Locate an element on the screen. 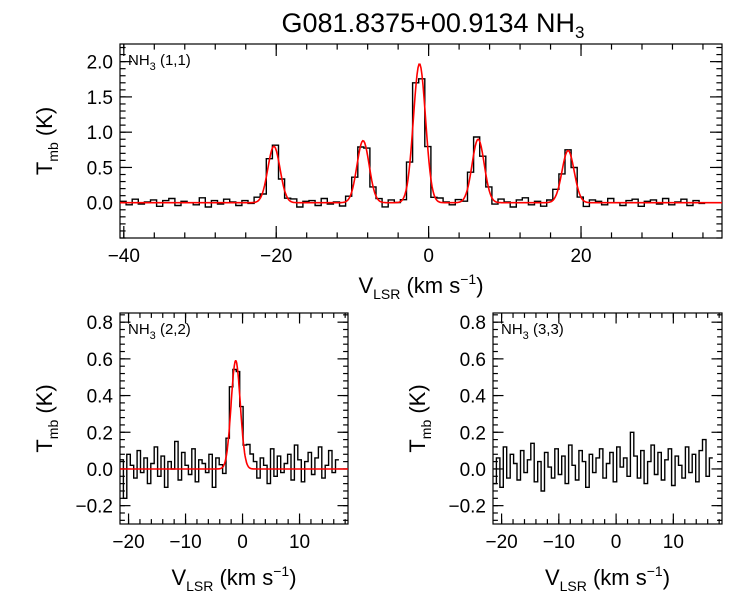  x-tick-label: 20 is located at coordinates (580, 256).